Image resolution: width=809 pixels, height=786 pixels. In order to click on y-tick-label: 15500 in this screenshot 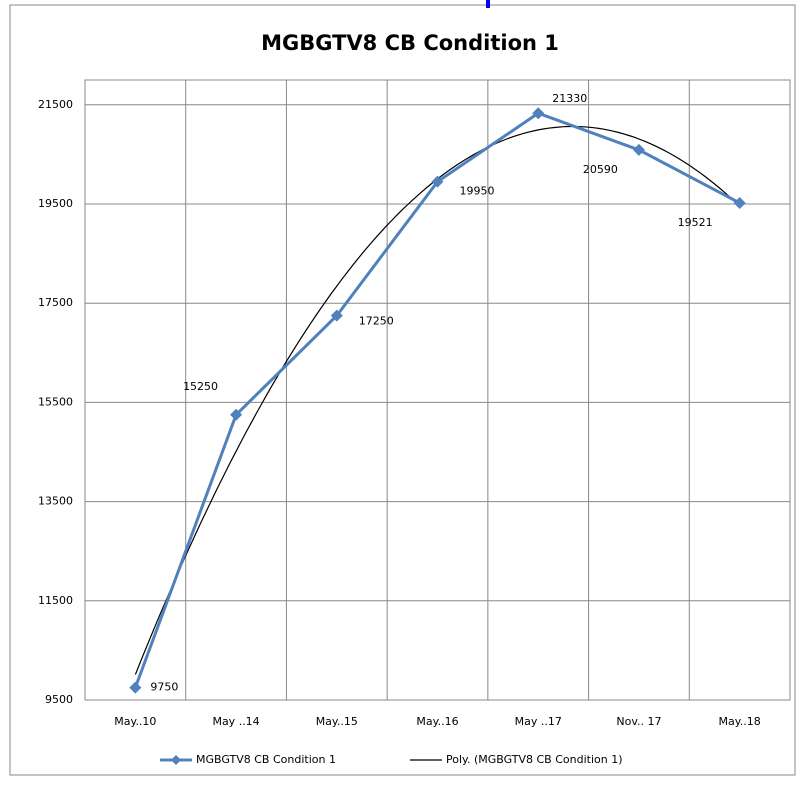, I will do `click(55, 401)`.